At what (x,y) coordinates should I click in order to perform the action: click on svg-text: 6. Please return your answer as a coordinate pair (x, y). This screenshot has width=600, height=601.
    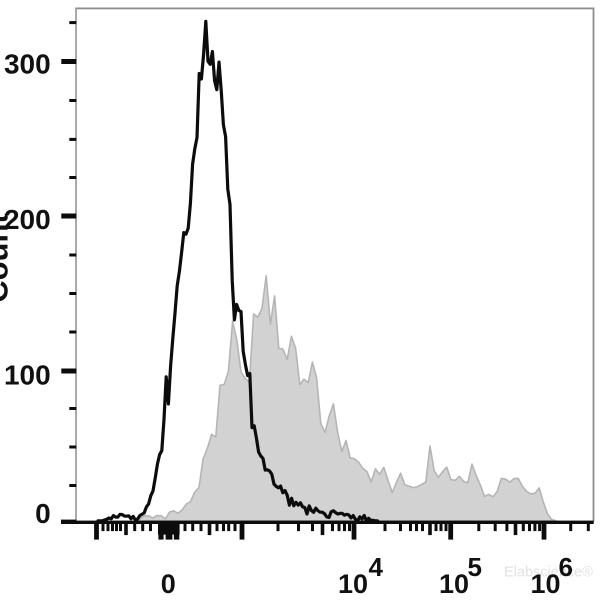
    Looking at the image, I should click on (566, 567).